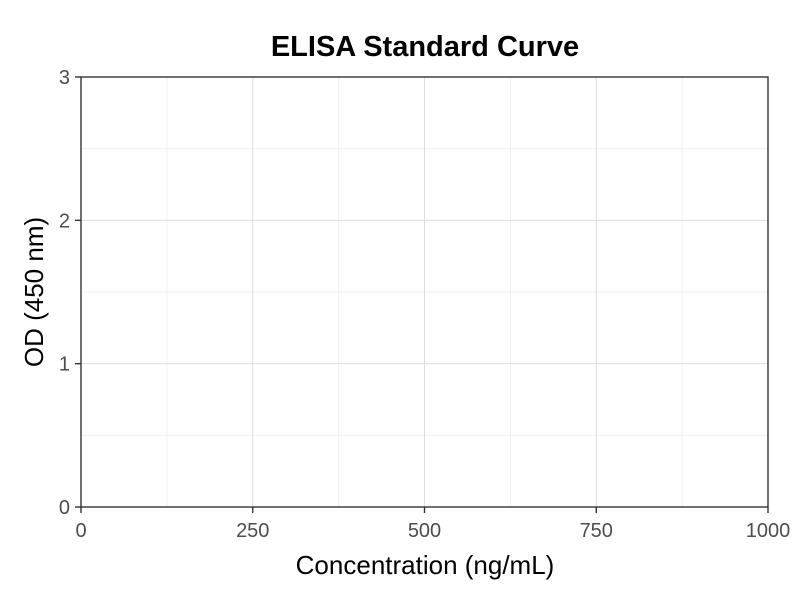 This screenshot has height=600, width=800. Describe the element at coordinates (596, 531) in the screenshot. I see `x-tick-label: 750` at that location.